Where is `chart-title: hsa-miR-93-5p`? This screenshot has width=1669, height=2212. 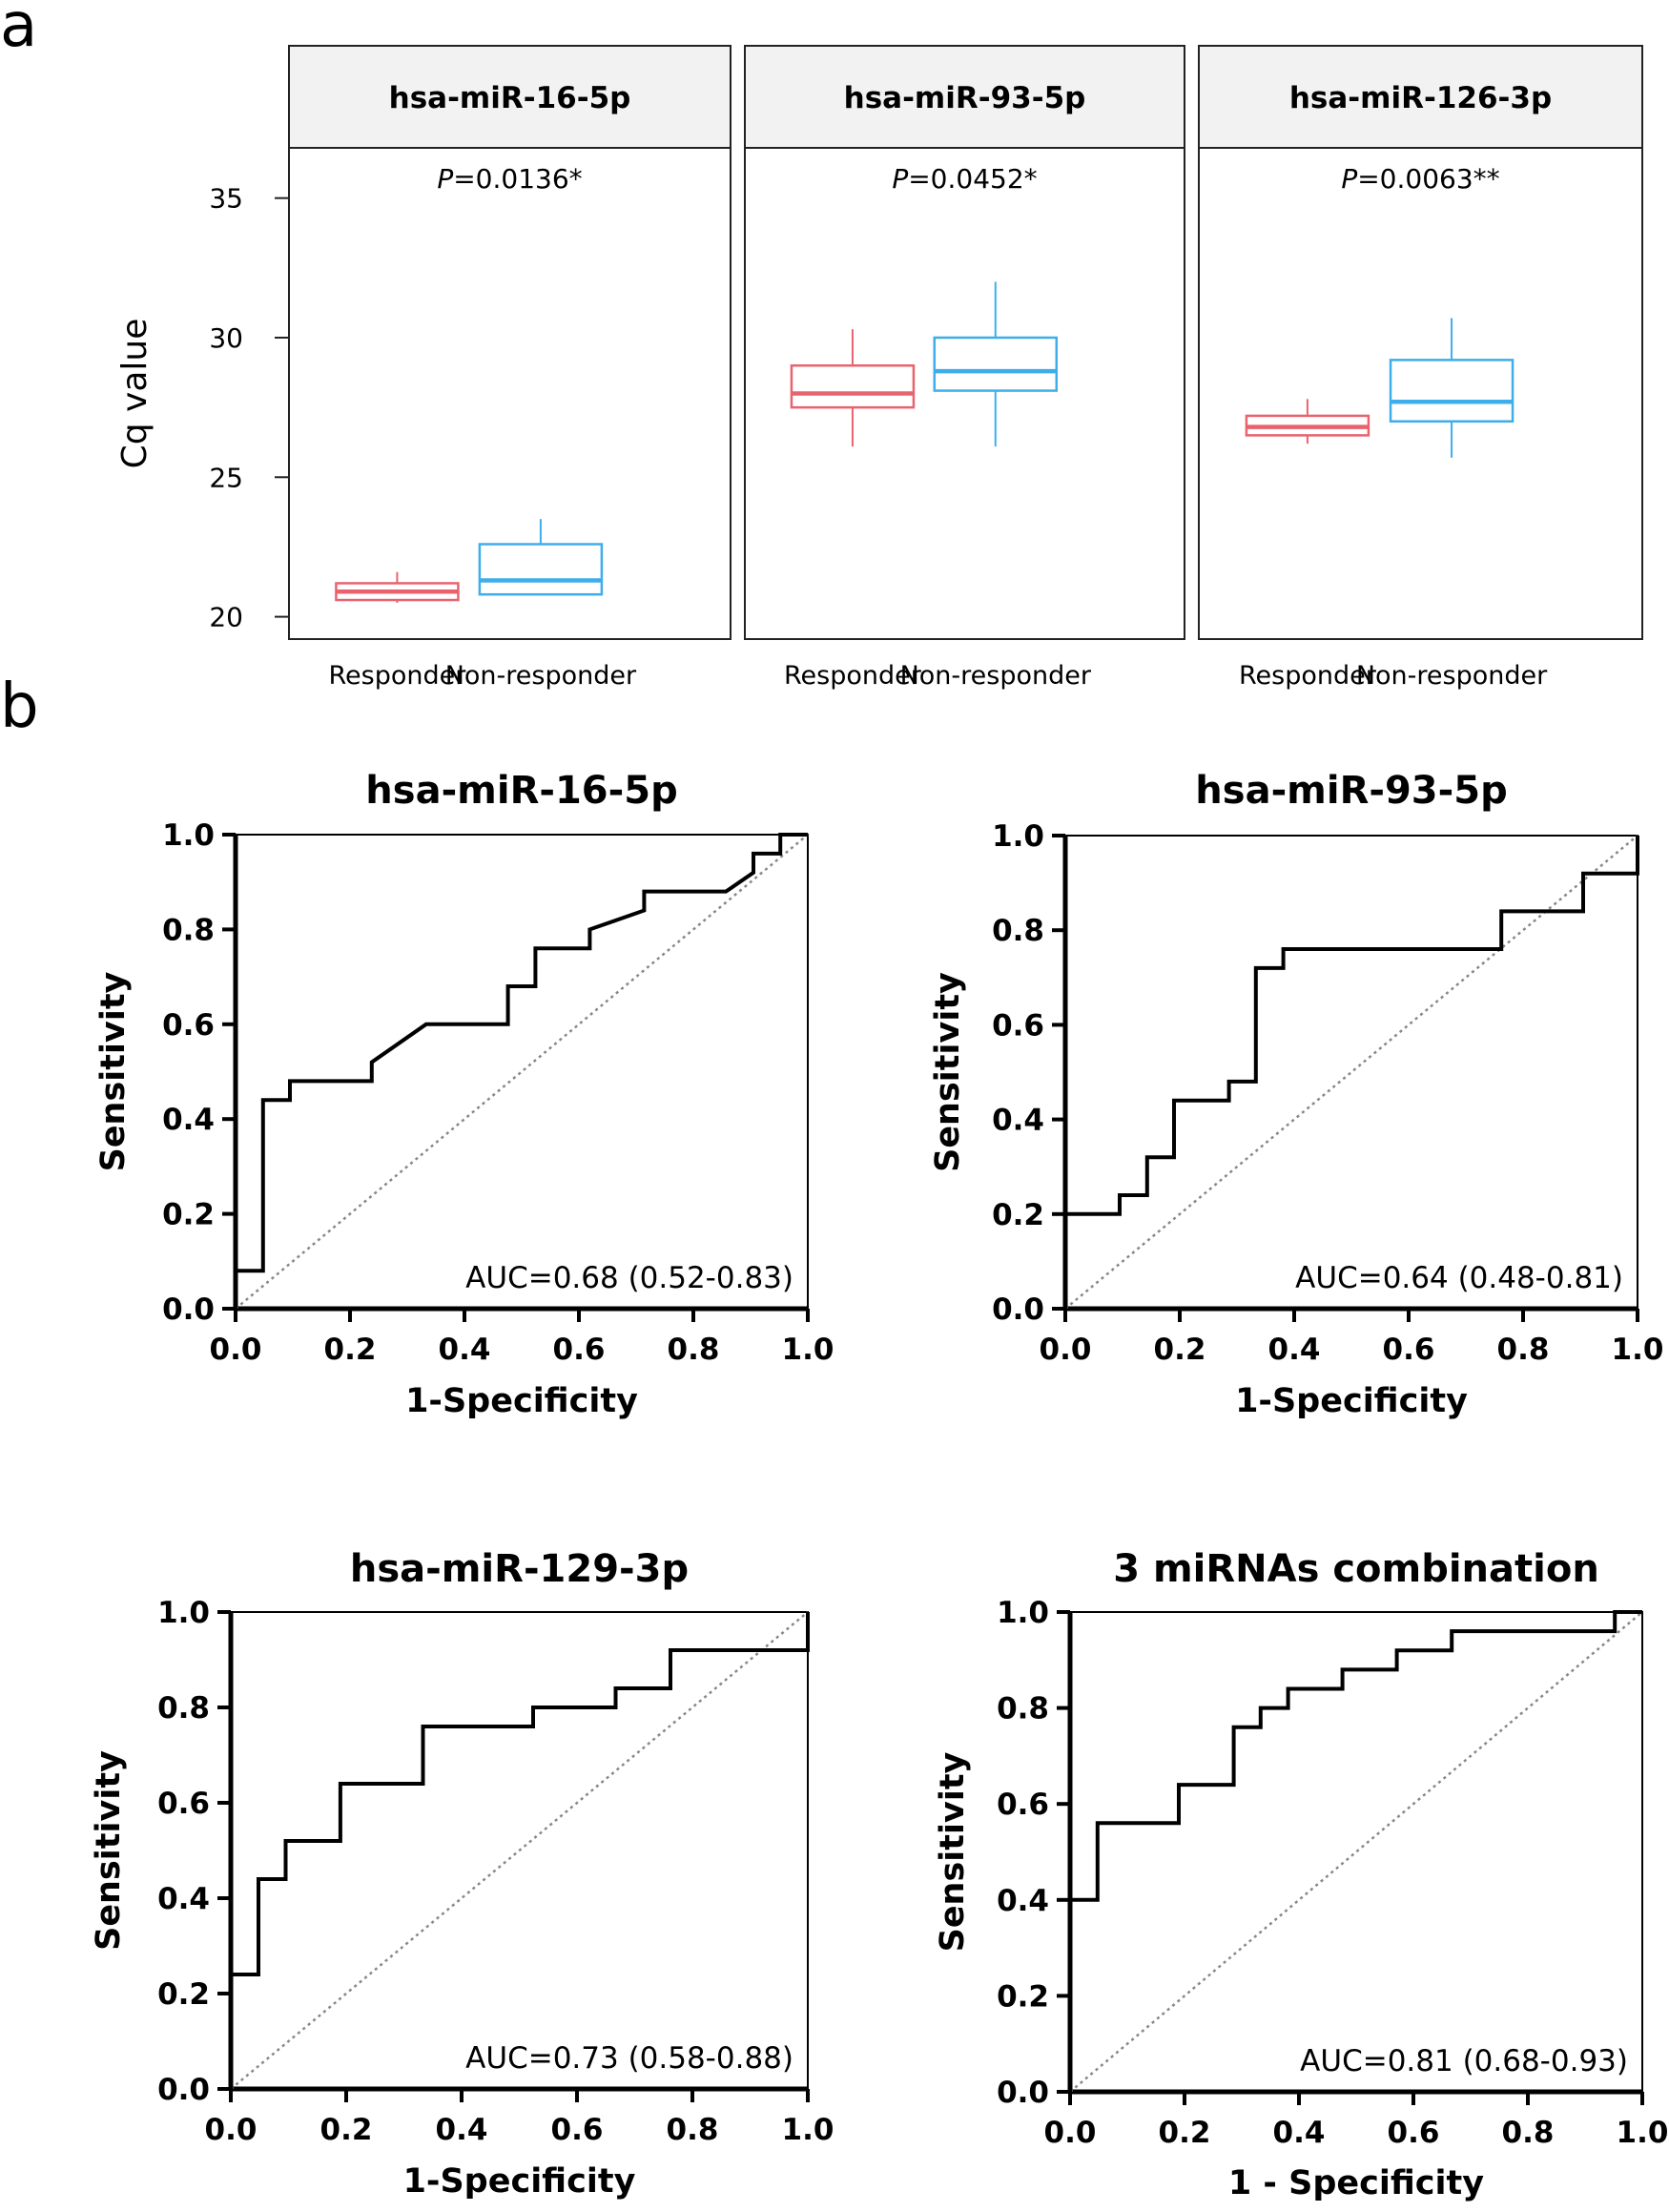
chart-title: hsa-miR-93-5p is located at coordinates (1351, 791).